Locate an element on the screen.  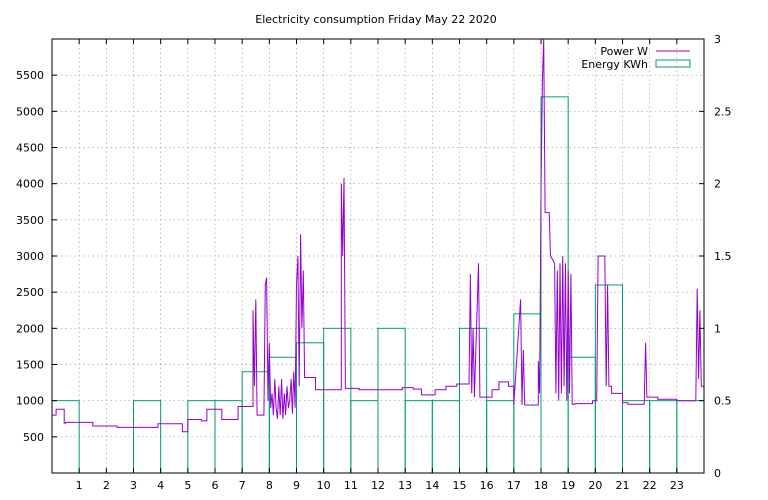
y-left-tick-label: 1500 is located at coordinates (30, 365).